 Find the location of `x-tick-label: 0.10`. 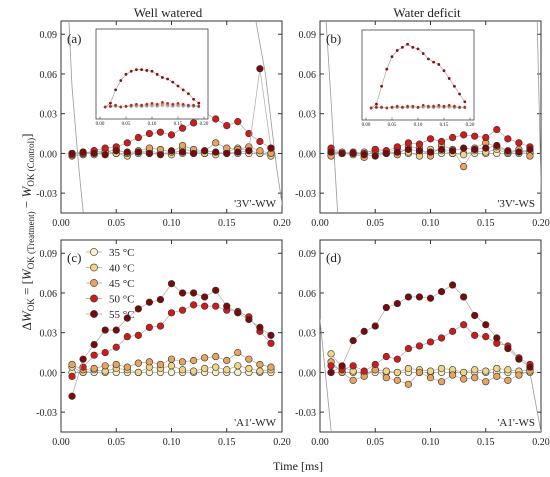

x-tick-label: 0.10 is located at coordinates (431, 442).